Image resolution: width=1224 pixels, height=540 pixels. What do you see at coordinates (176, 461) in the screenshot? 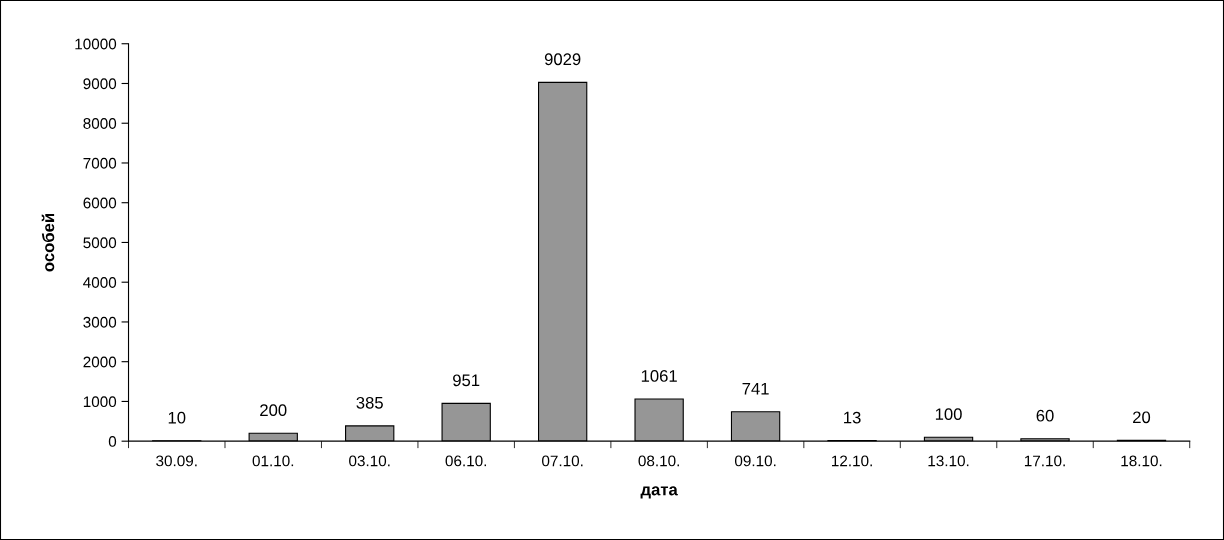
I see `x-tick-label: 30.09.` at bounding box center [176, 461].